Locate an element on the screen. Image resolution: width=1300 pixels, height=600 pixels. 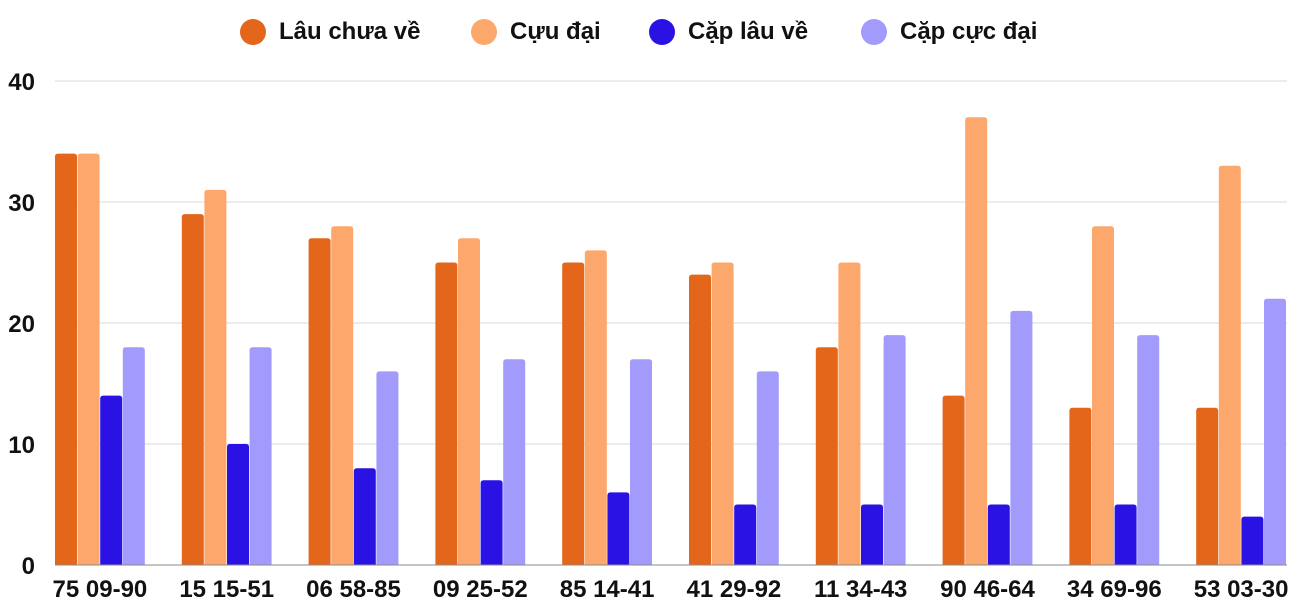
legend-item-cap-cuc-dai: Cặp cực đại is located at coordinates (949, 32).